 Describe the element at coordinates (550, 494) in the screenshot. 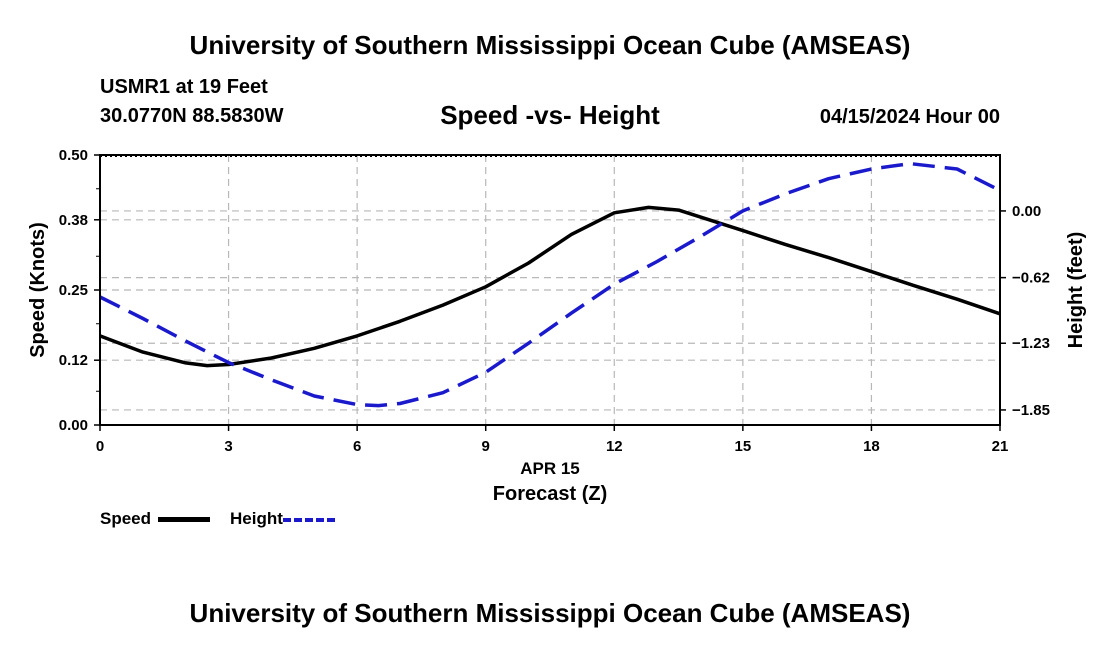

I see `x-axis-label: Forecast (Z)` at that location.